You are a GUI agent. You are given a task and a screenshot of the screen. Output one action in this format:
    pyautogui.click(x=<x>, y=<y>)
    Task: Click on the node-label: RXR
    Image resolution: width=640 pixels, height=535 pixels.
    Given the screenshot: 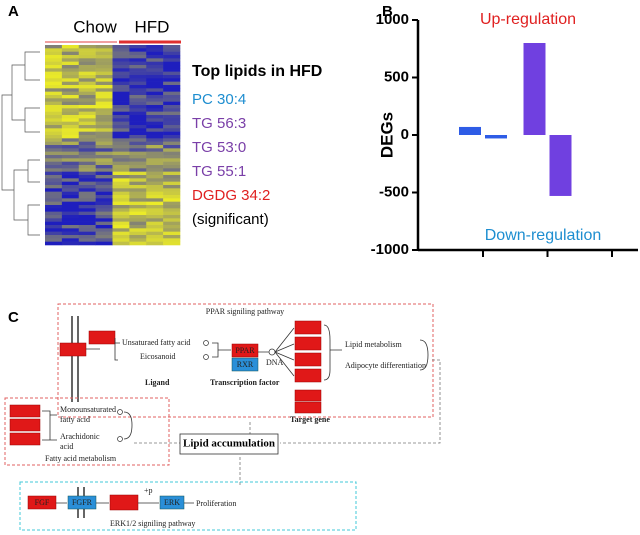 What is the action you would take?
    pyautogui.click(x=245, y=364)
    